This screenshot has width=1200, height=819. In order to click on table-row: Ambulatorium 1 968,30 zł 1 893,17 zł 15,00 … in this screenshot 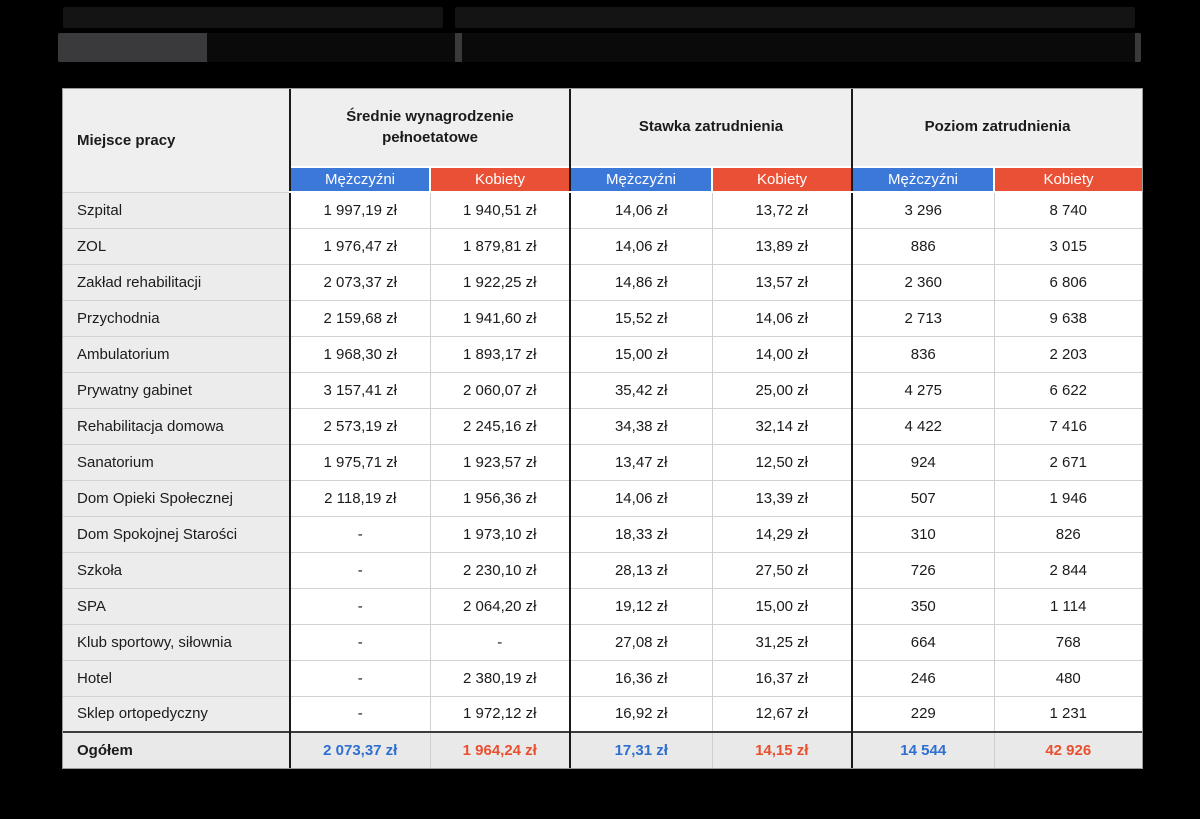, I will do `click(603, 353)`.